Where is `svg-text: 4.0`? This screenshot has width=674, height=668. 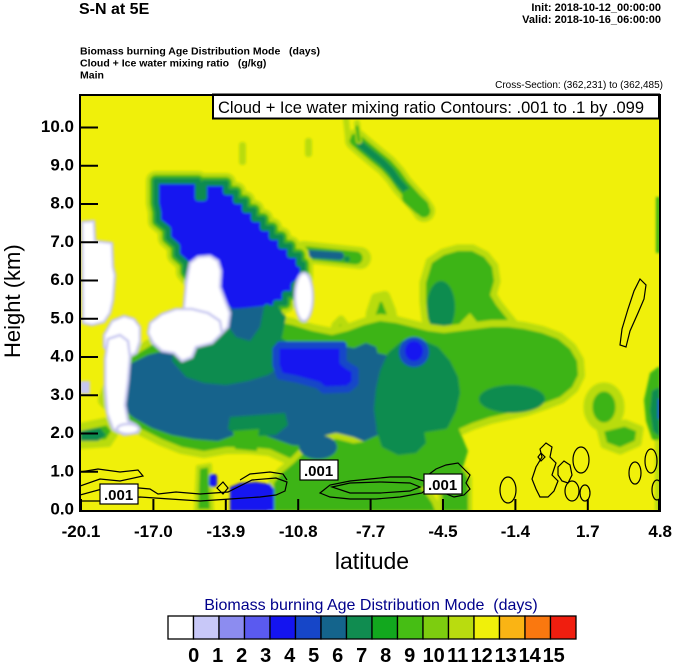
svg-text: 4.0 is located at coordinates (62, 356).